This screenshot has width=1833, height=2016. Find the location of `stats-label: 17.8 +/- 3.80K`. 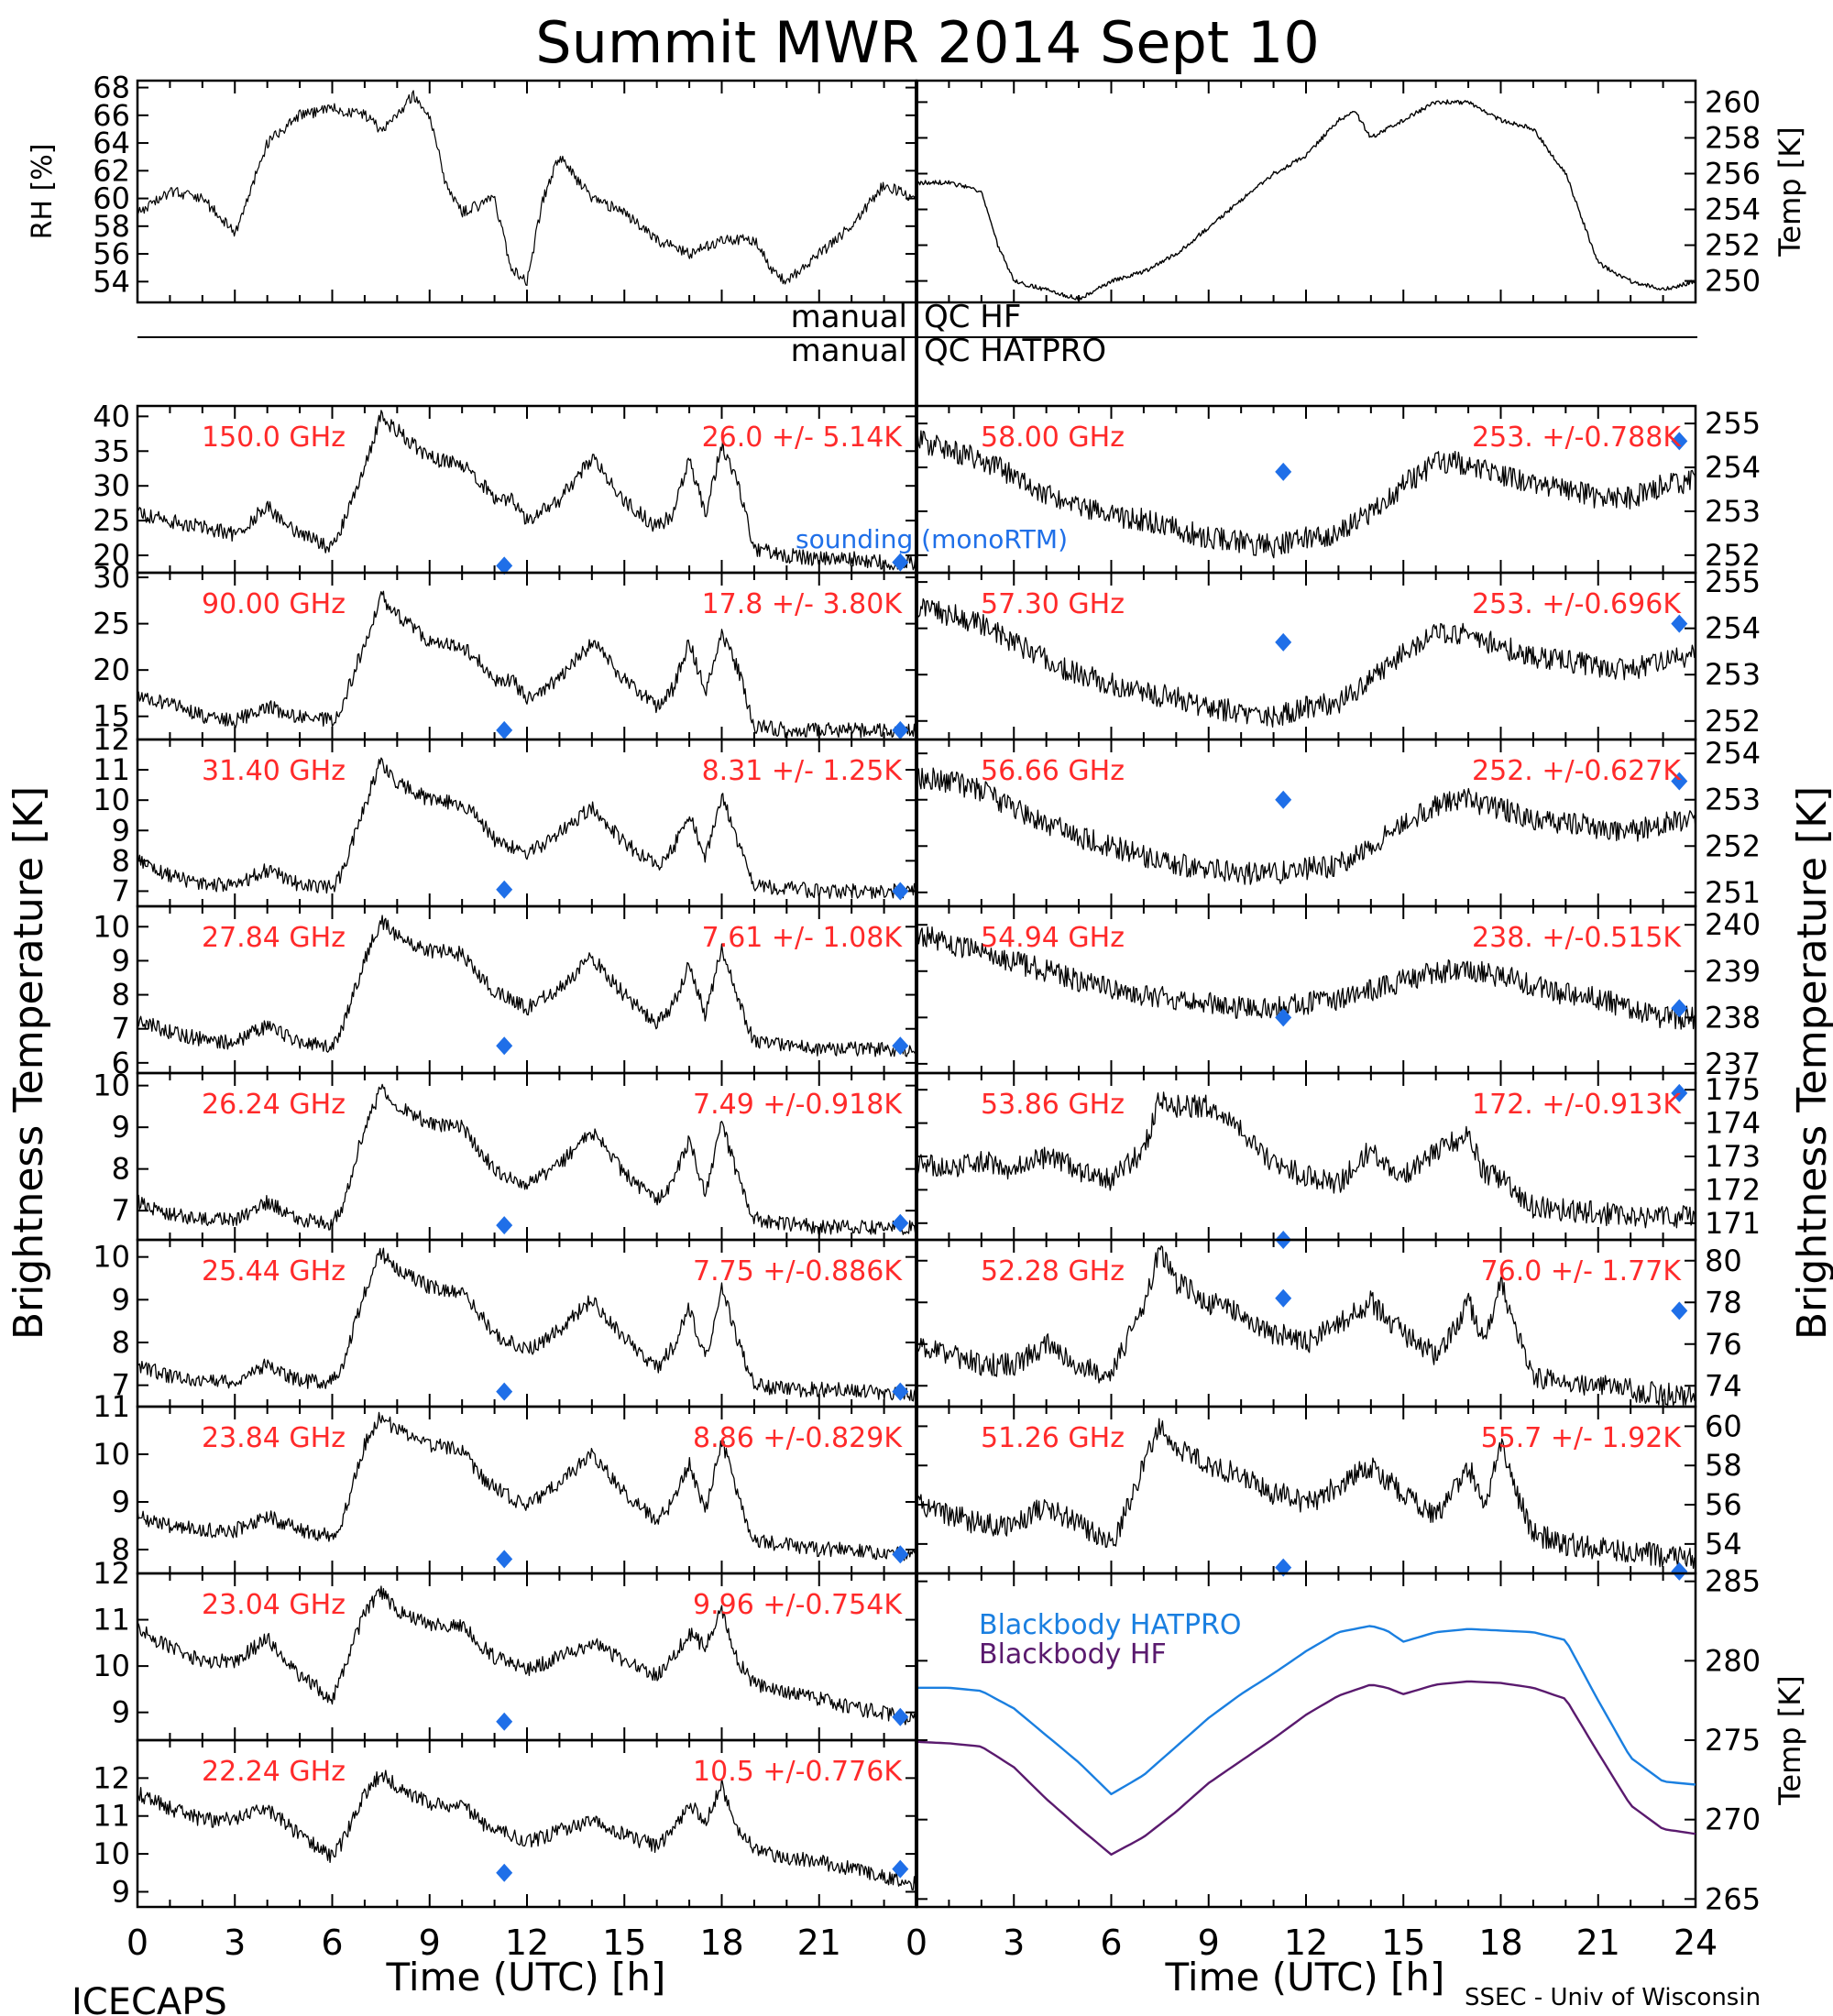

stats-label: 17.8 +/- 3.80K is located at coordinates (803, 604).